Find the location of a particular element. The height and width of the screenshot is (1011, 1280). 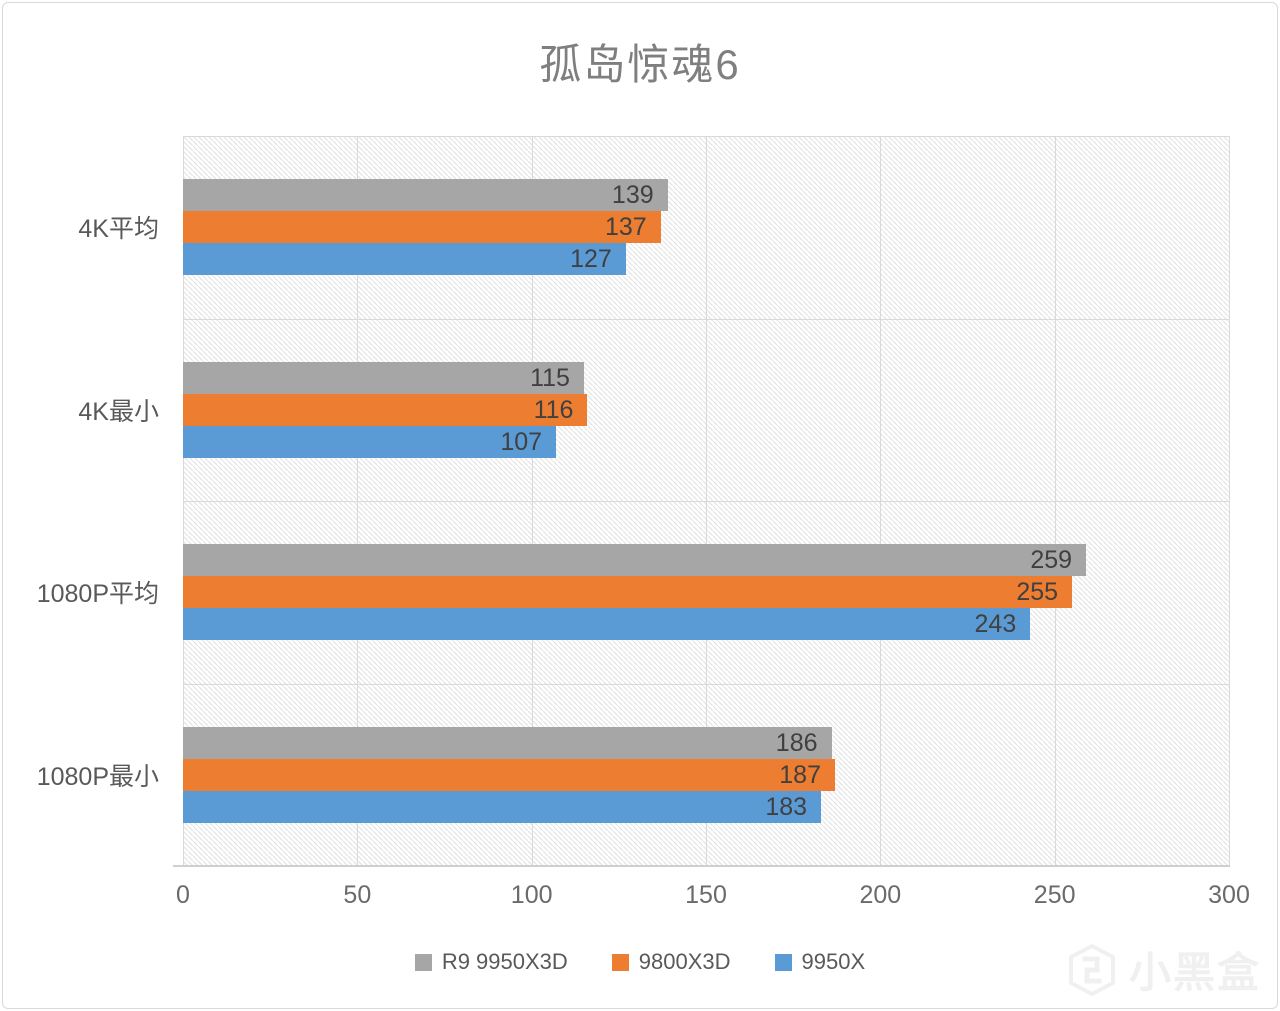

x-tick-label-250: 250 is located at coordinates (1054, 895).